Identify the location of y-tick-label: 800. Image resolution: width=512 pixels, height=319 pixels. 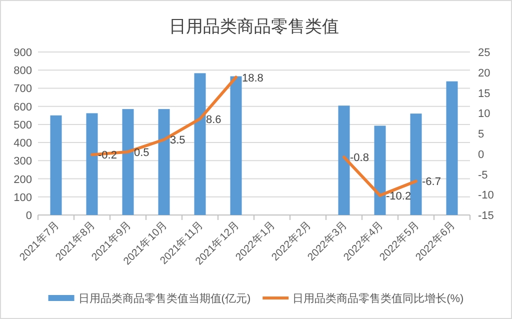
(23, 71).